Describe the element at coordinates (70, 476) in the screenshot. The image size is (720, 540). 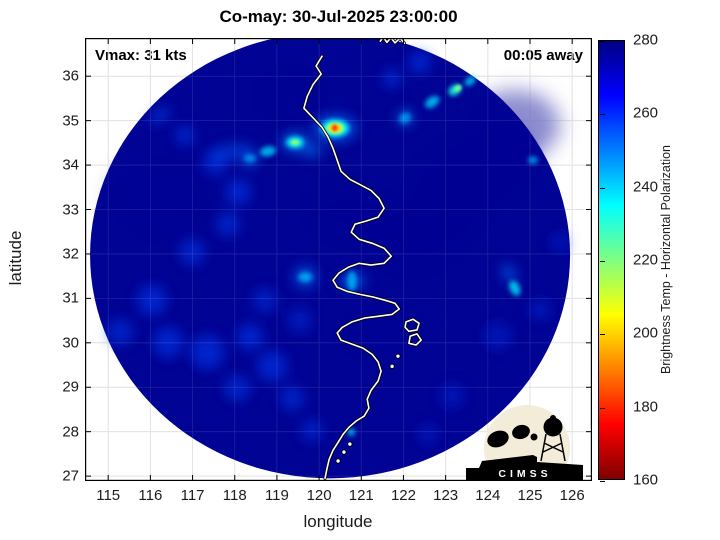
I see `y-tick-label: 27` at that location.